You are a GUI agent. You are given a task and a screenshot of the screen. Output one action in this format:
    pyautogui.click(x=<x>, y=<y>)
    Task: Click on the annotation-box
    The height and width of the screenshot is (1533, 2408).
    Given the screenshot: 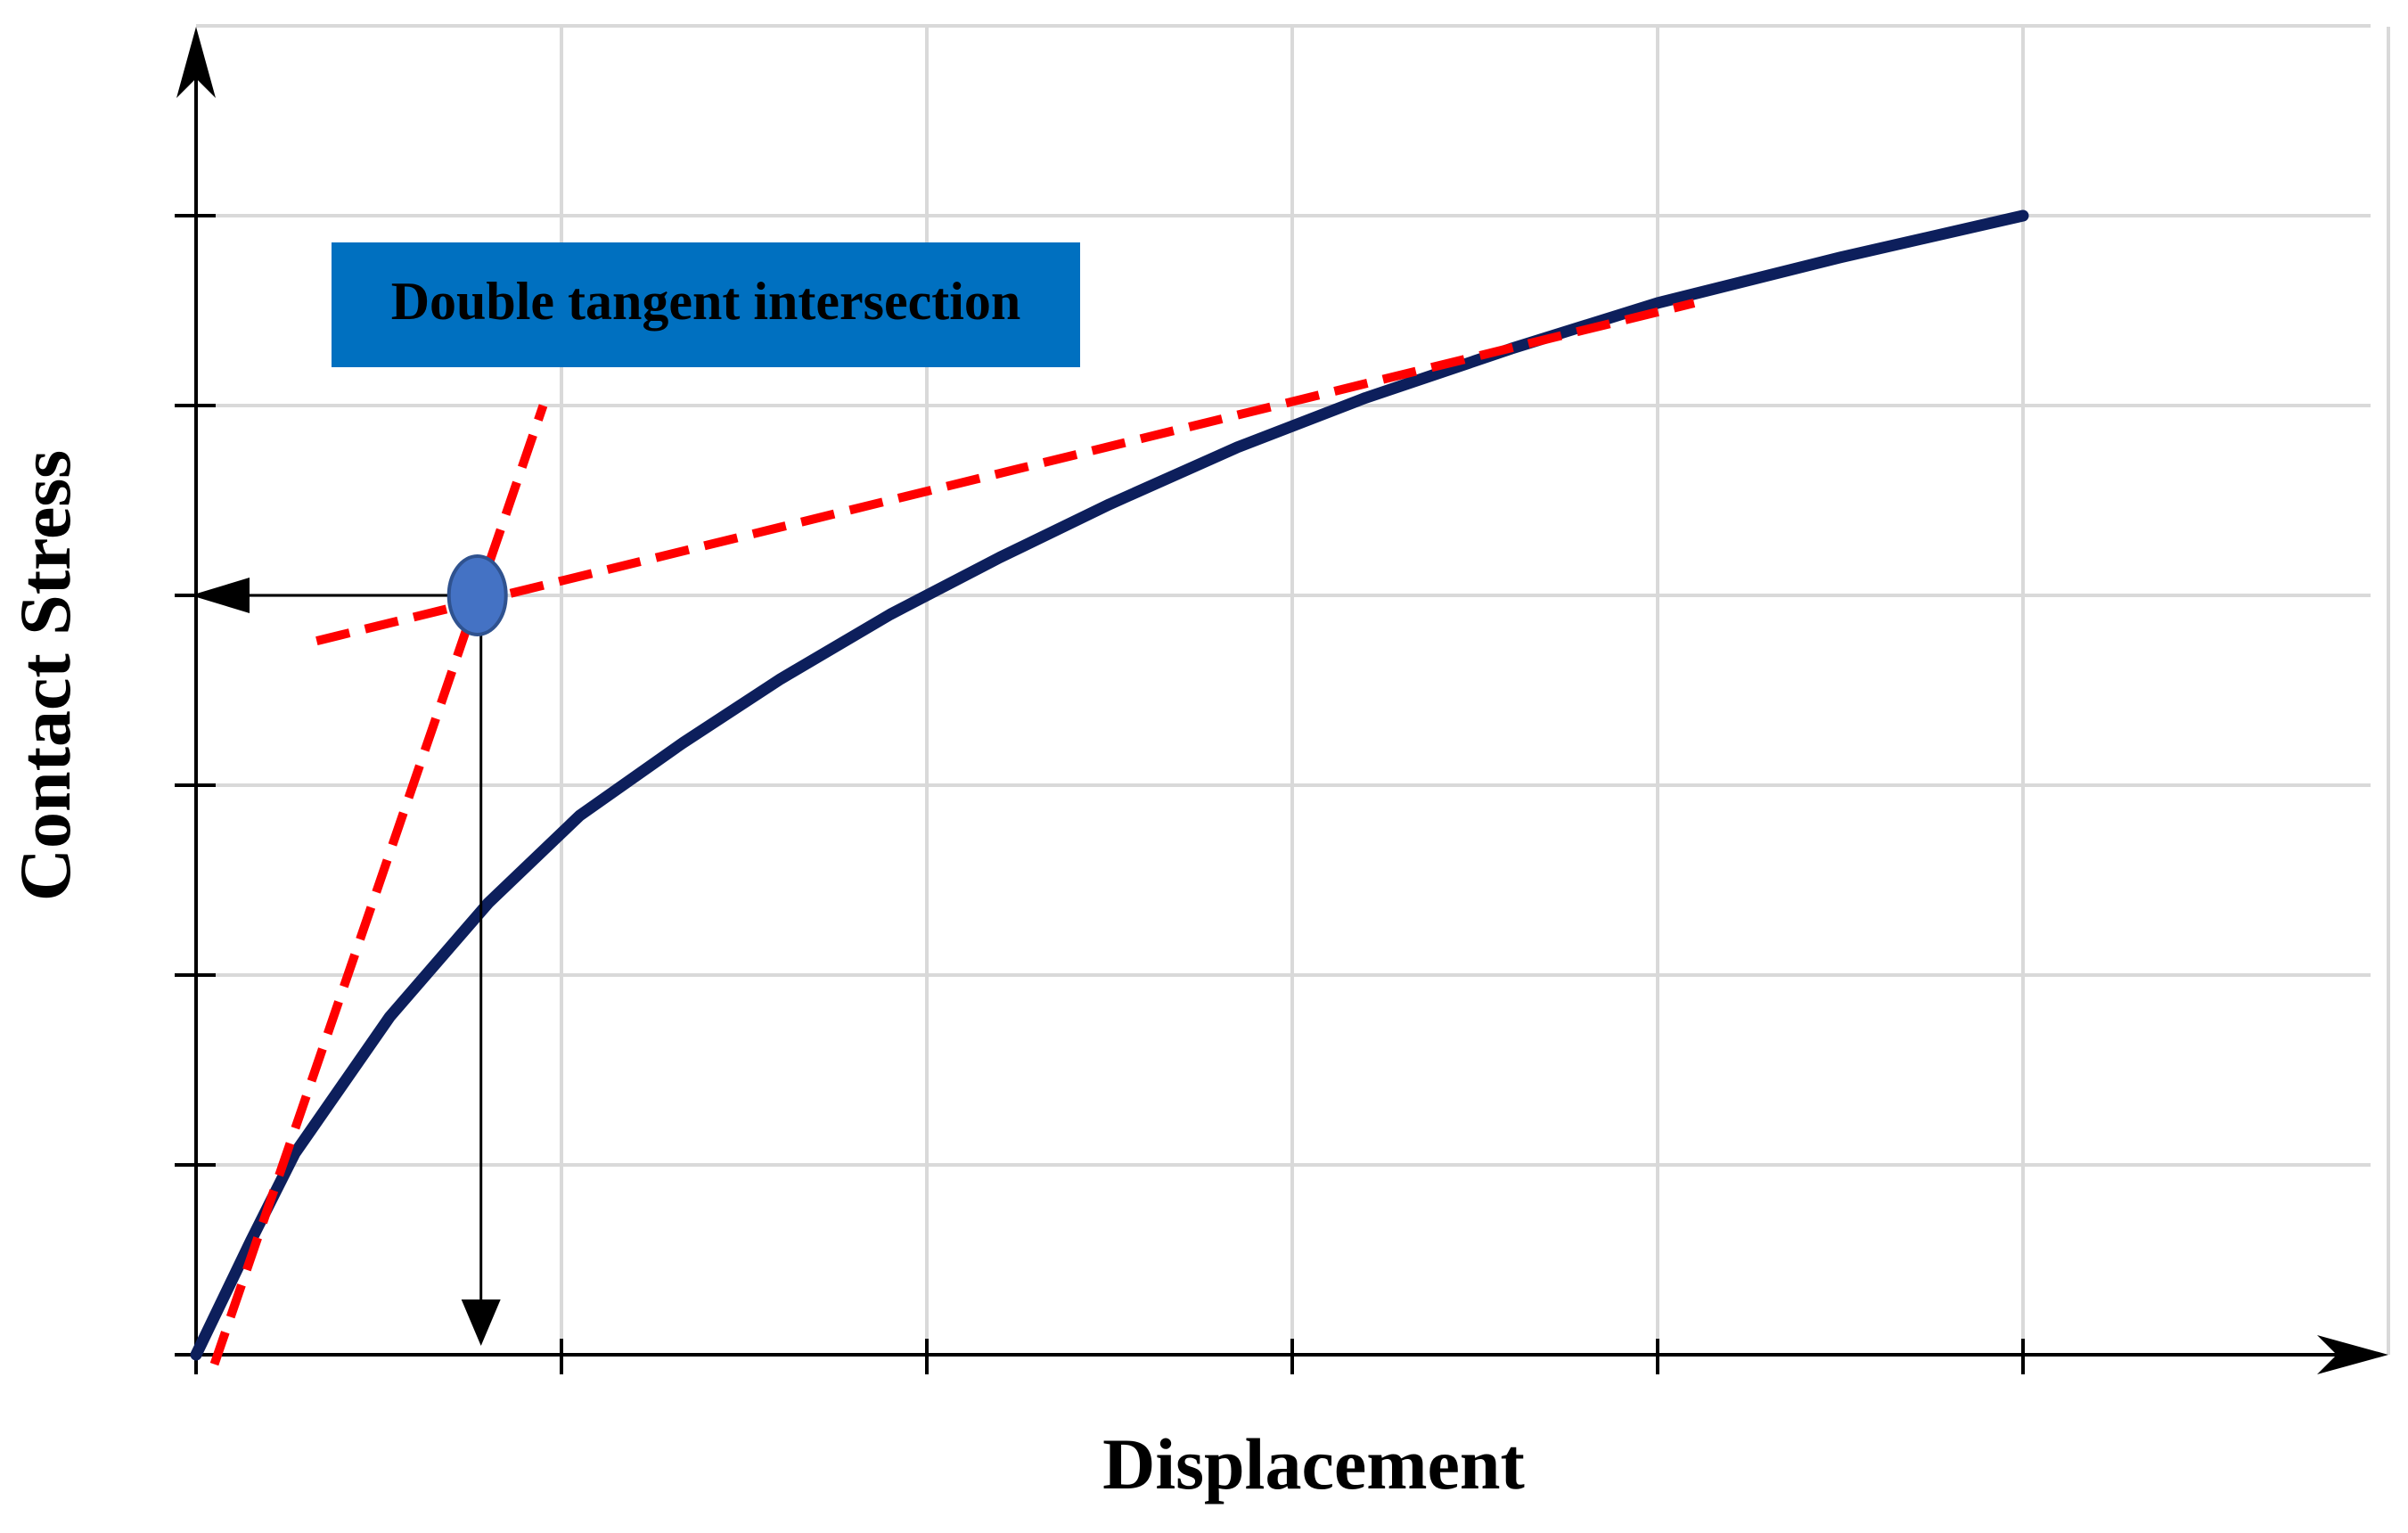 What is the action you would take?
    pyautogui.click(x=706, y=304)
    